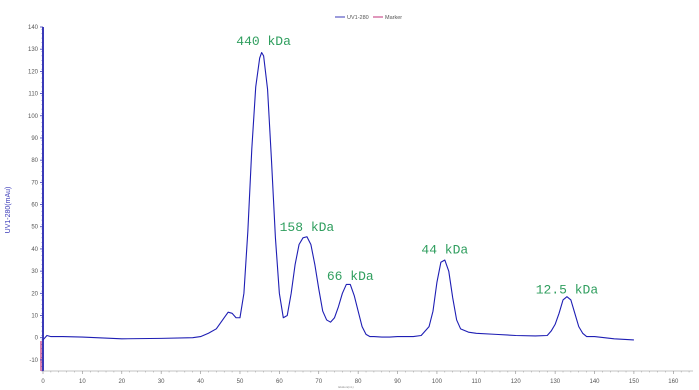  Describe the element at coordinates (33, 95) in the screenshot. I see `y-tick-label: 110` at that location.